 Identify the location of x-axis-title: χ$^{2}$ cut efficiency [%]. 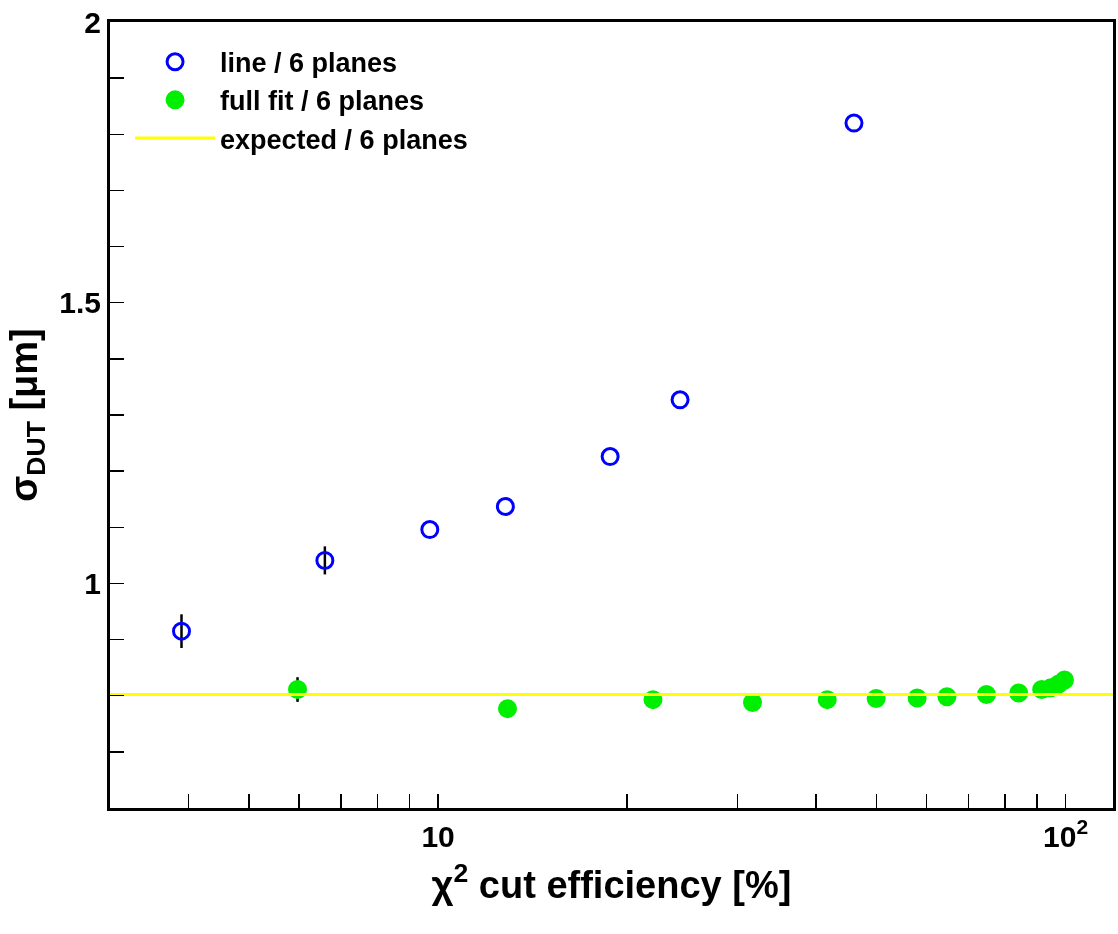
(611, 882).